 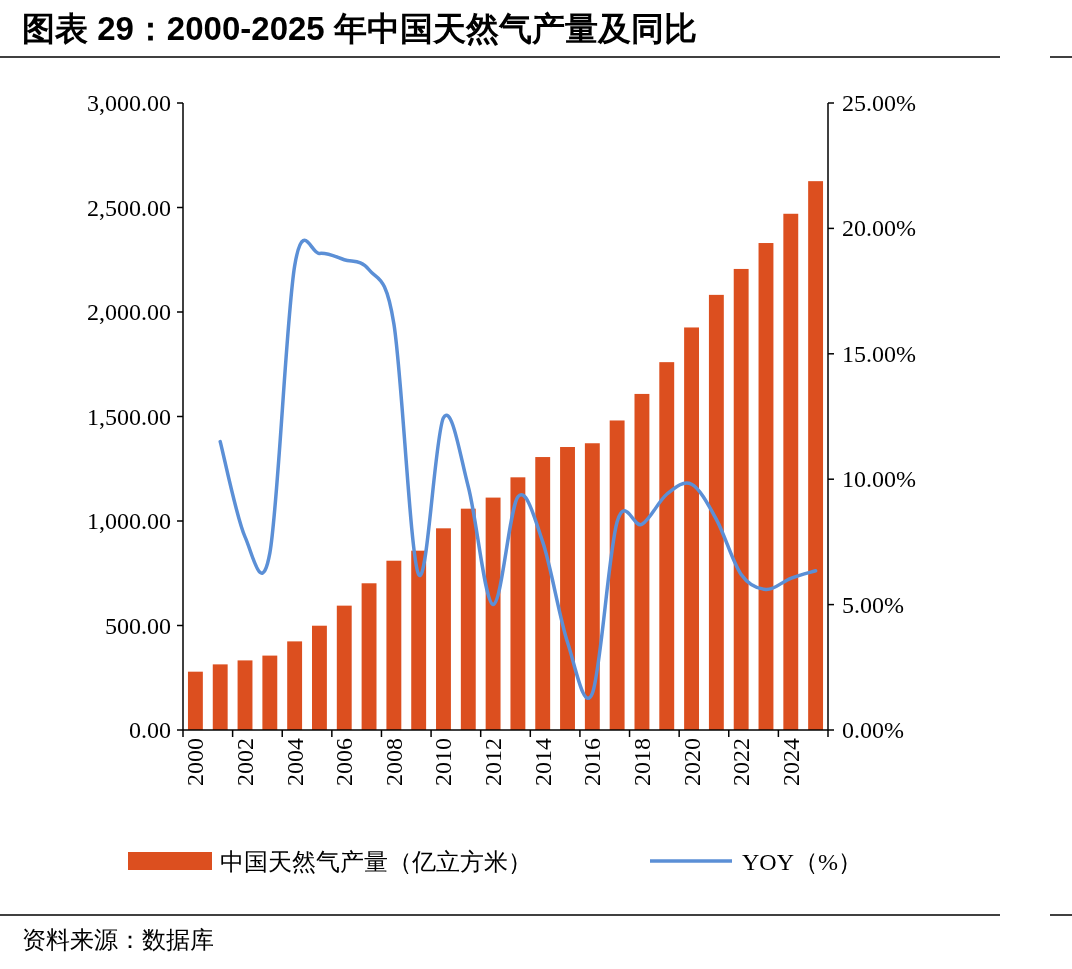 What do you see at coordinates (359, 28) in the screenshot?
I see `chart-title: 图表 29：2000-2025 年中国天然气产量及同比` at bounding box center [359, 28].